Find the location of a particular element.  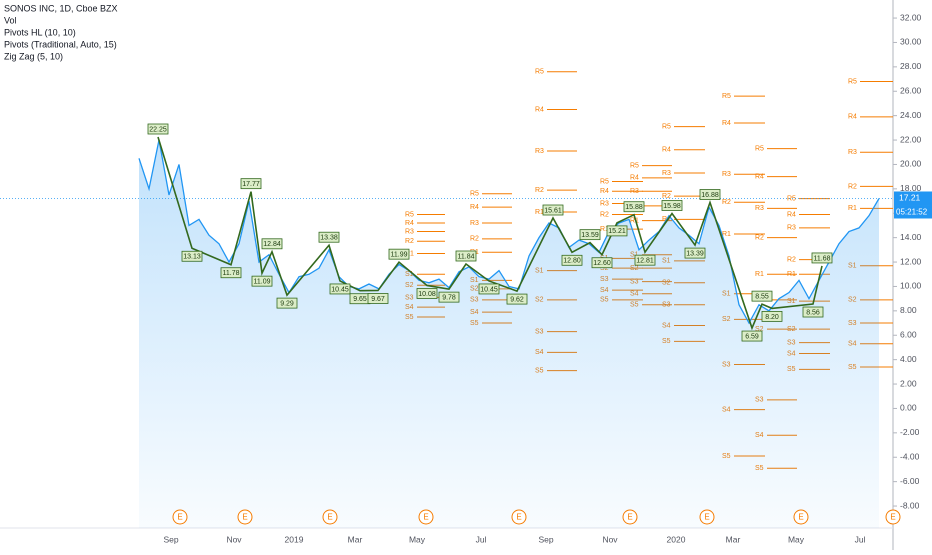

countdown-tag is located at coordinates (913, 212).